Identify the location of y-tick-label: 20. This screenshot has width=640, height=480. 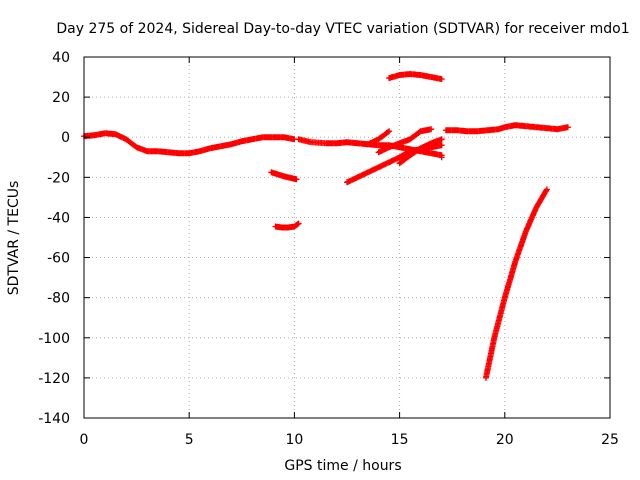
(61, 98).